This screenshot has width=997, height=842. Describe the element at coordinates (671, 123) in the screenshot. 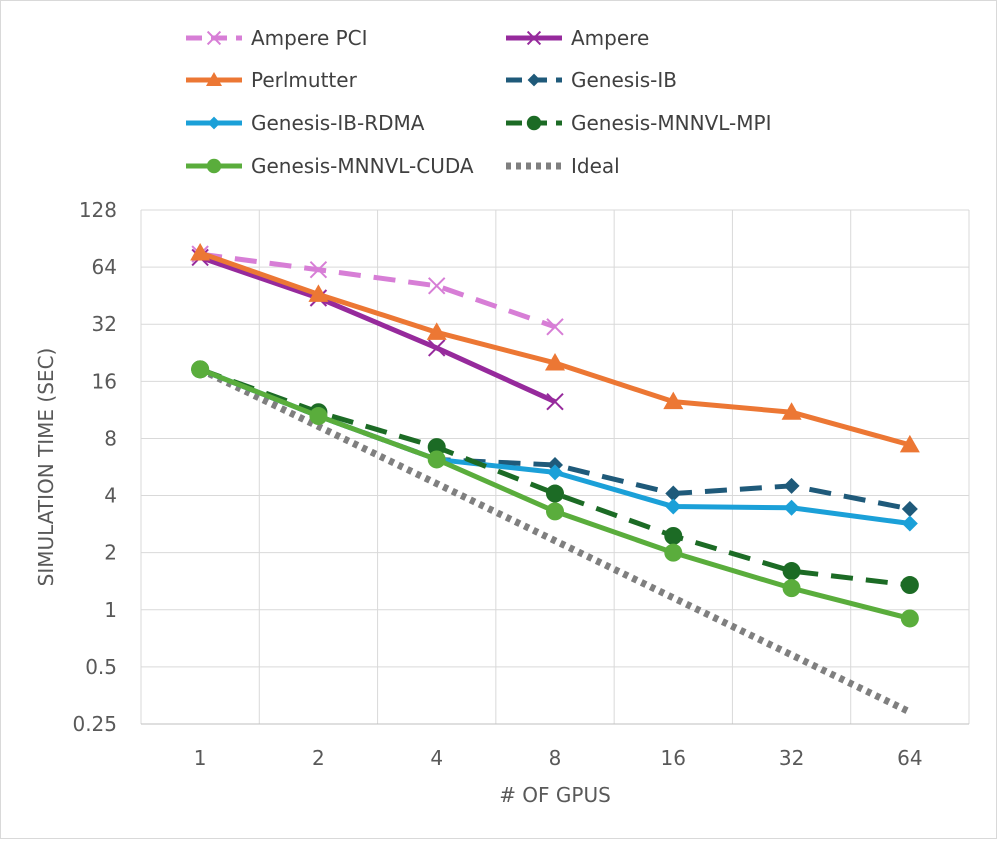

I see `legend-label: Genesis-MNNVL-MPI` at that location.